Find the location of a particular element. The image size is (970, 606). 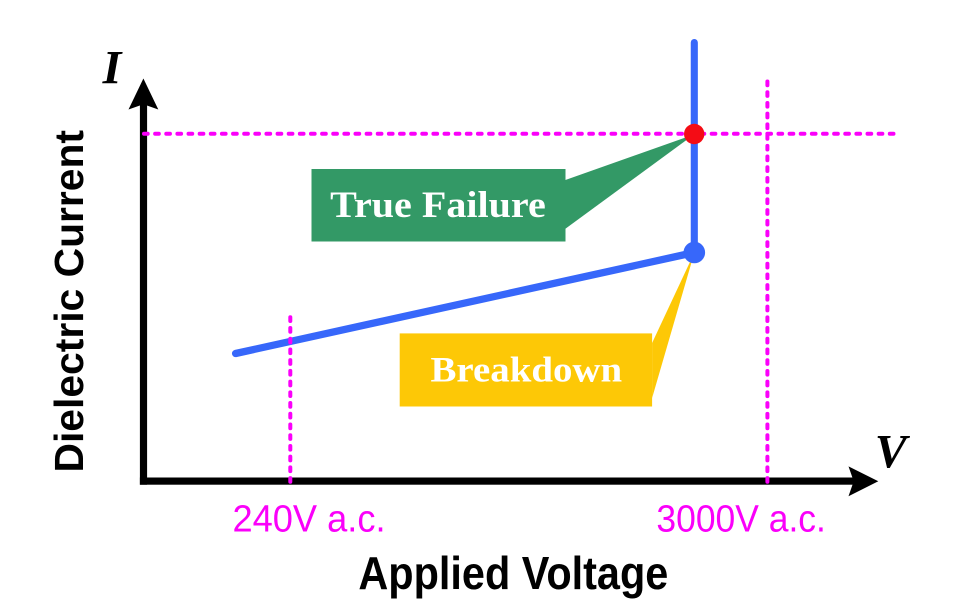

svg-text: Breakdown is located at coordinates (527, 370).